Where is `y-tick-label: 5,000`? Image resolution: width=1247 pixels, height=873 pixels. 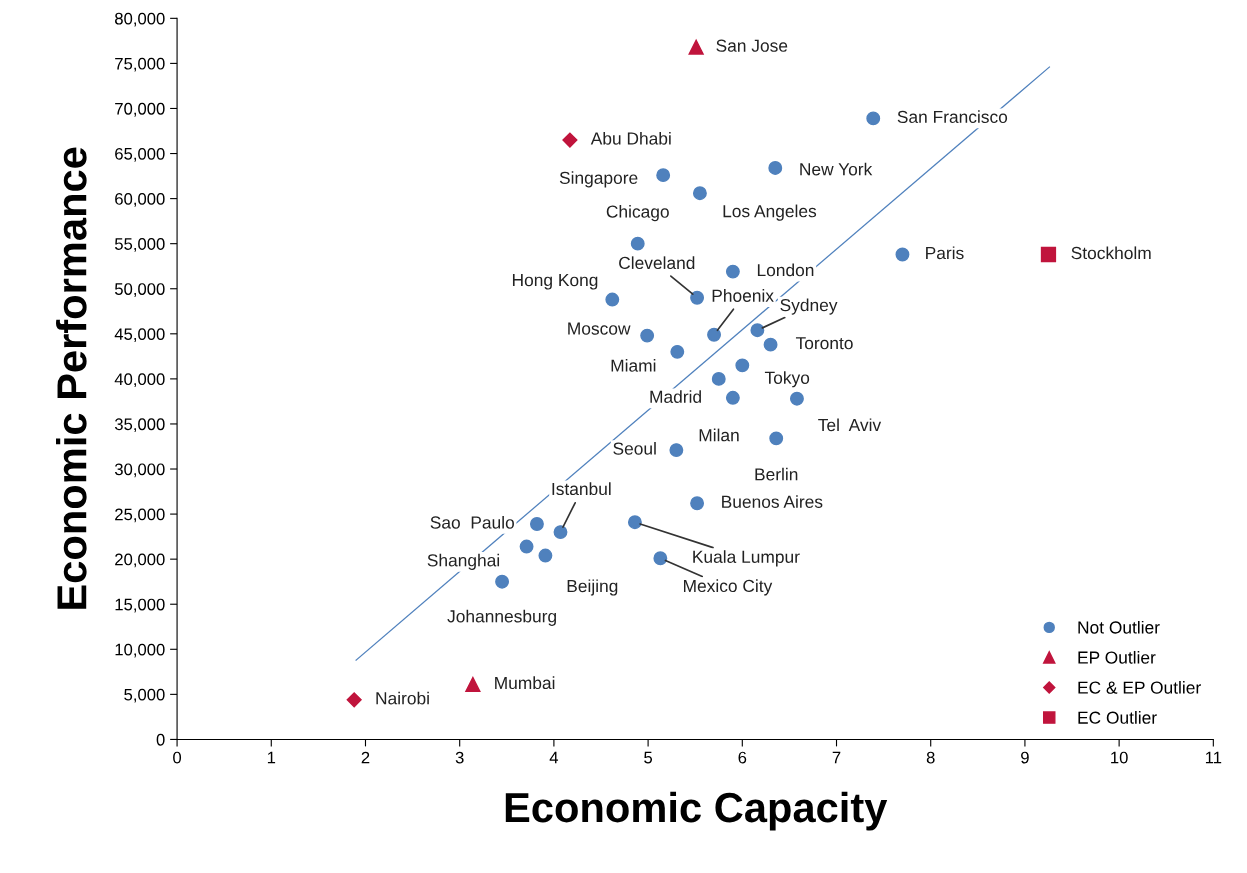
y-tick-label: 5,000 is located at coordinates (144, 695).